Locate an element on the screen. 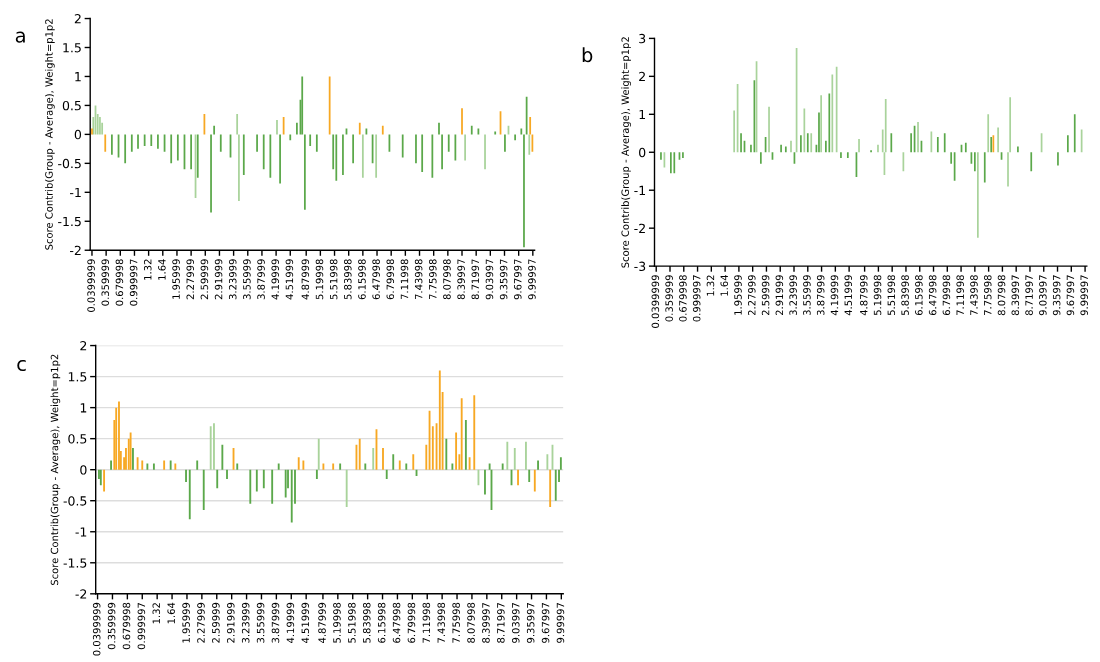 The image size is (1100, 662). chart-title: a is located at coordinates (20, 37).